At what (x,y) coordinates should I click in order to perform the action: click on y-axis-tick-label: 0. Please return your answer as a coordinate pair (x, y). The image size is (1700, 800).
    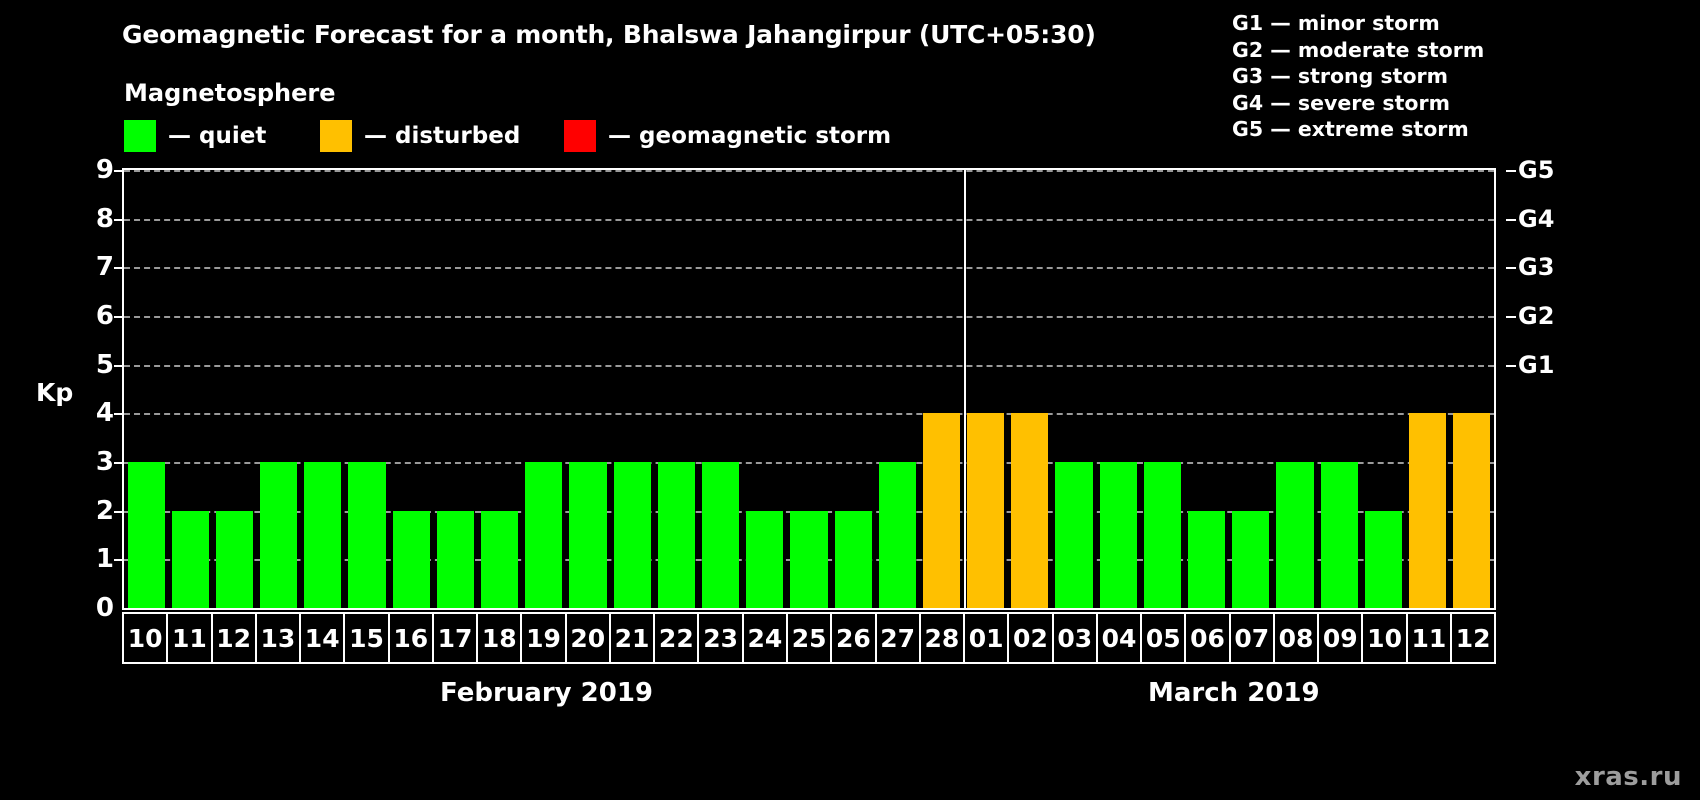
    Looking at the image, I should click on (104, 608).